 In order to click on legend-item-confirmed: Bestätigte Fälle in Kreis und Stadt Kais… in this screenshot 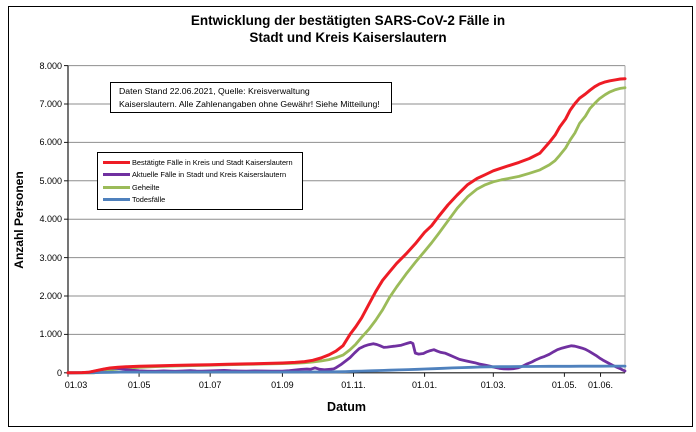, I will do `click(200, 162)`.